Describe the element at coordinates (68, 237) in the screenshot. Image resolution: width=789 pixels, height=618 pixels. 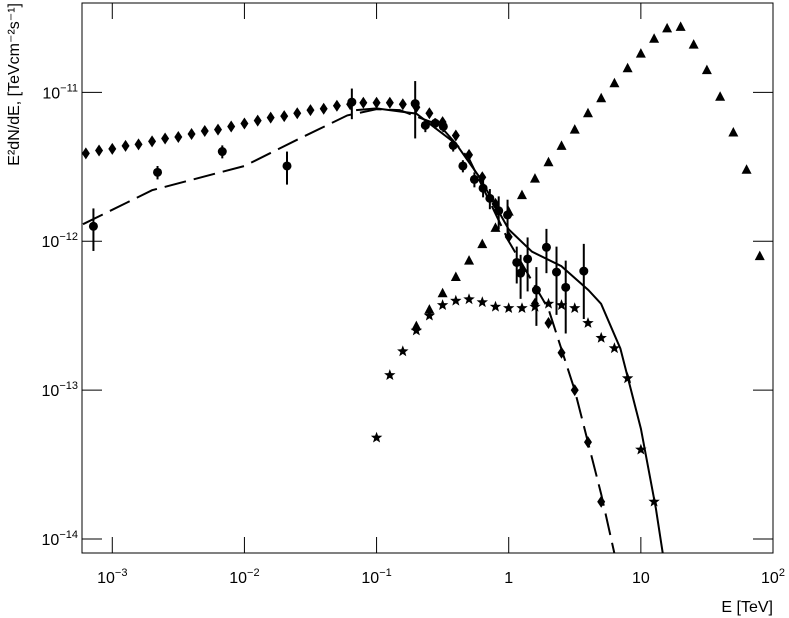
I see `tick-exponent: −12` at that location.